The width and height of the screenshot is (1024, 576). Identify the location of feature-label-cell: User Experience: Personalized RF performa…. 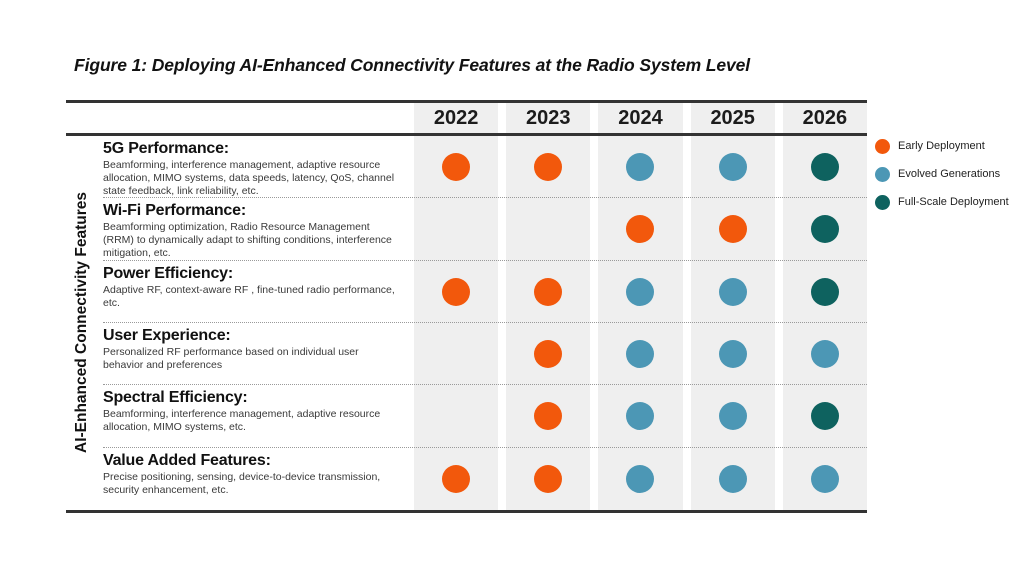
(236, 354).